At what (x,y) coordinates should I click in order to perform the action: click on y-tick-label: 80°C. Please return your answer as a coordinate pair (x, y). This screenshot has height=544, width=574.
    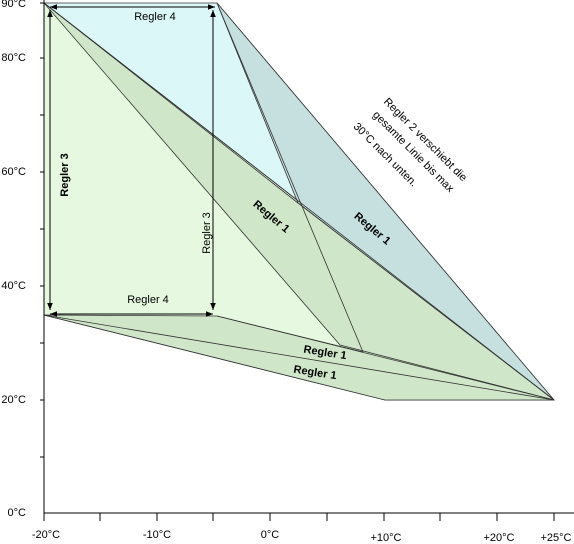
    Looking at the image, I should click on (13, 58).